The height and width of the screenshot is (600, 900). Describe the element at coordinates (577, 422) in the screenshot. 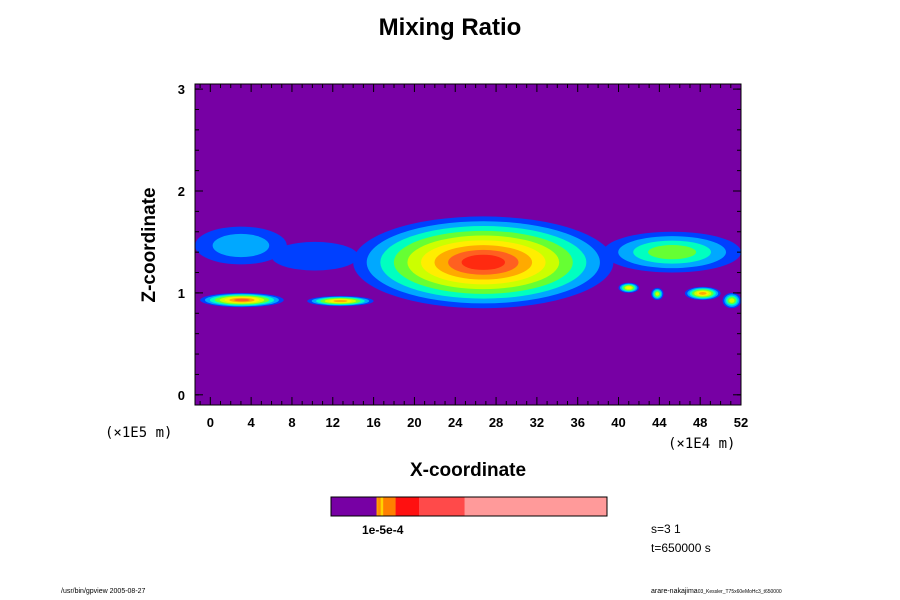

I see `x-tick-label-36: 36` at that location.